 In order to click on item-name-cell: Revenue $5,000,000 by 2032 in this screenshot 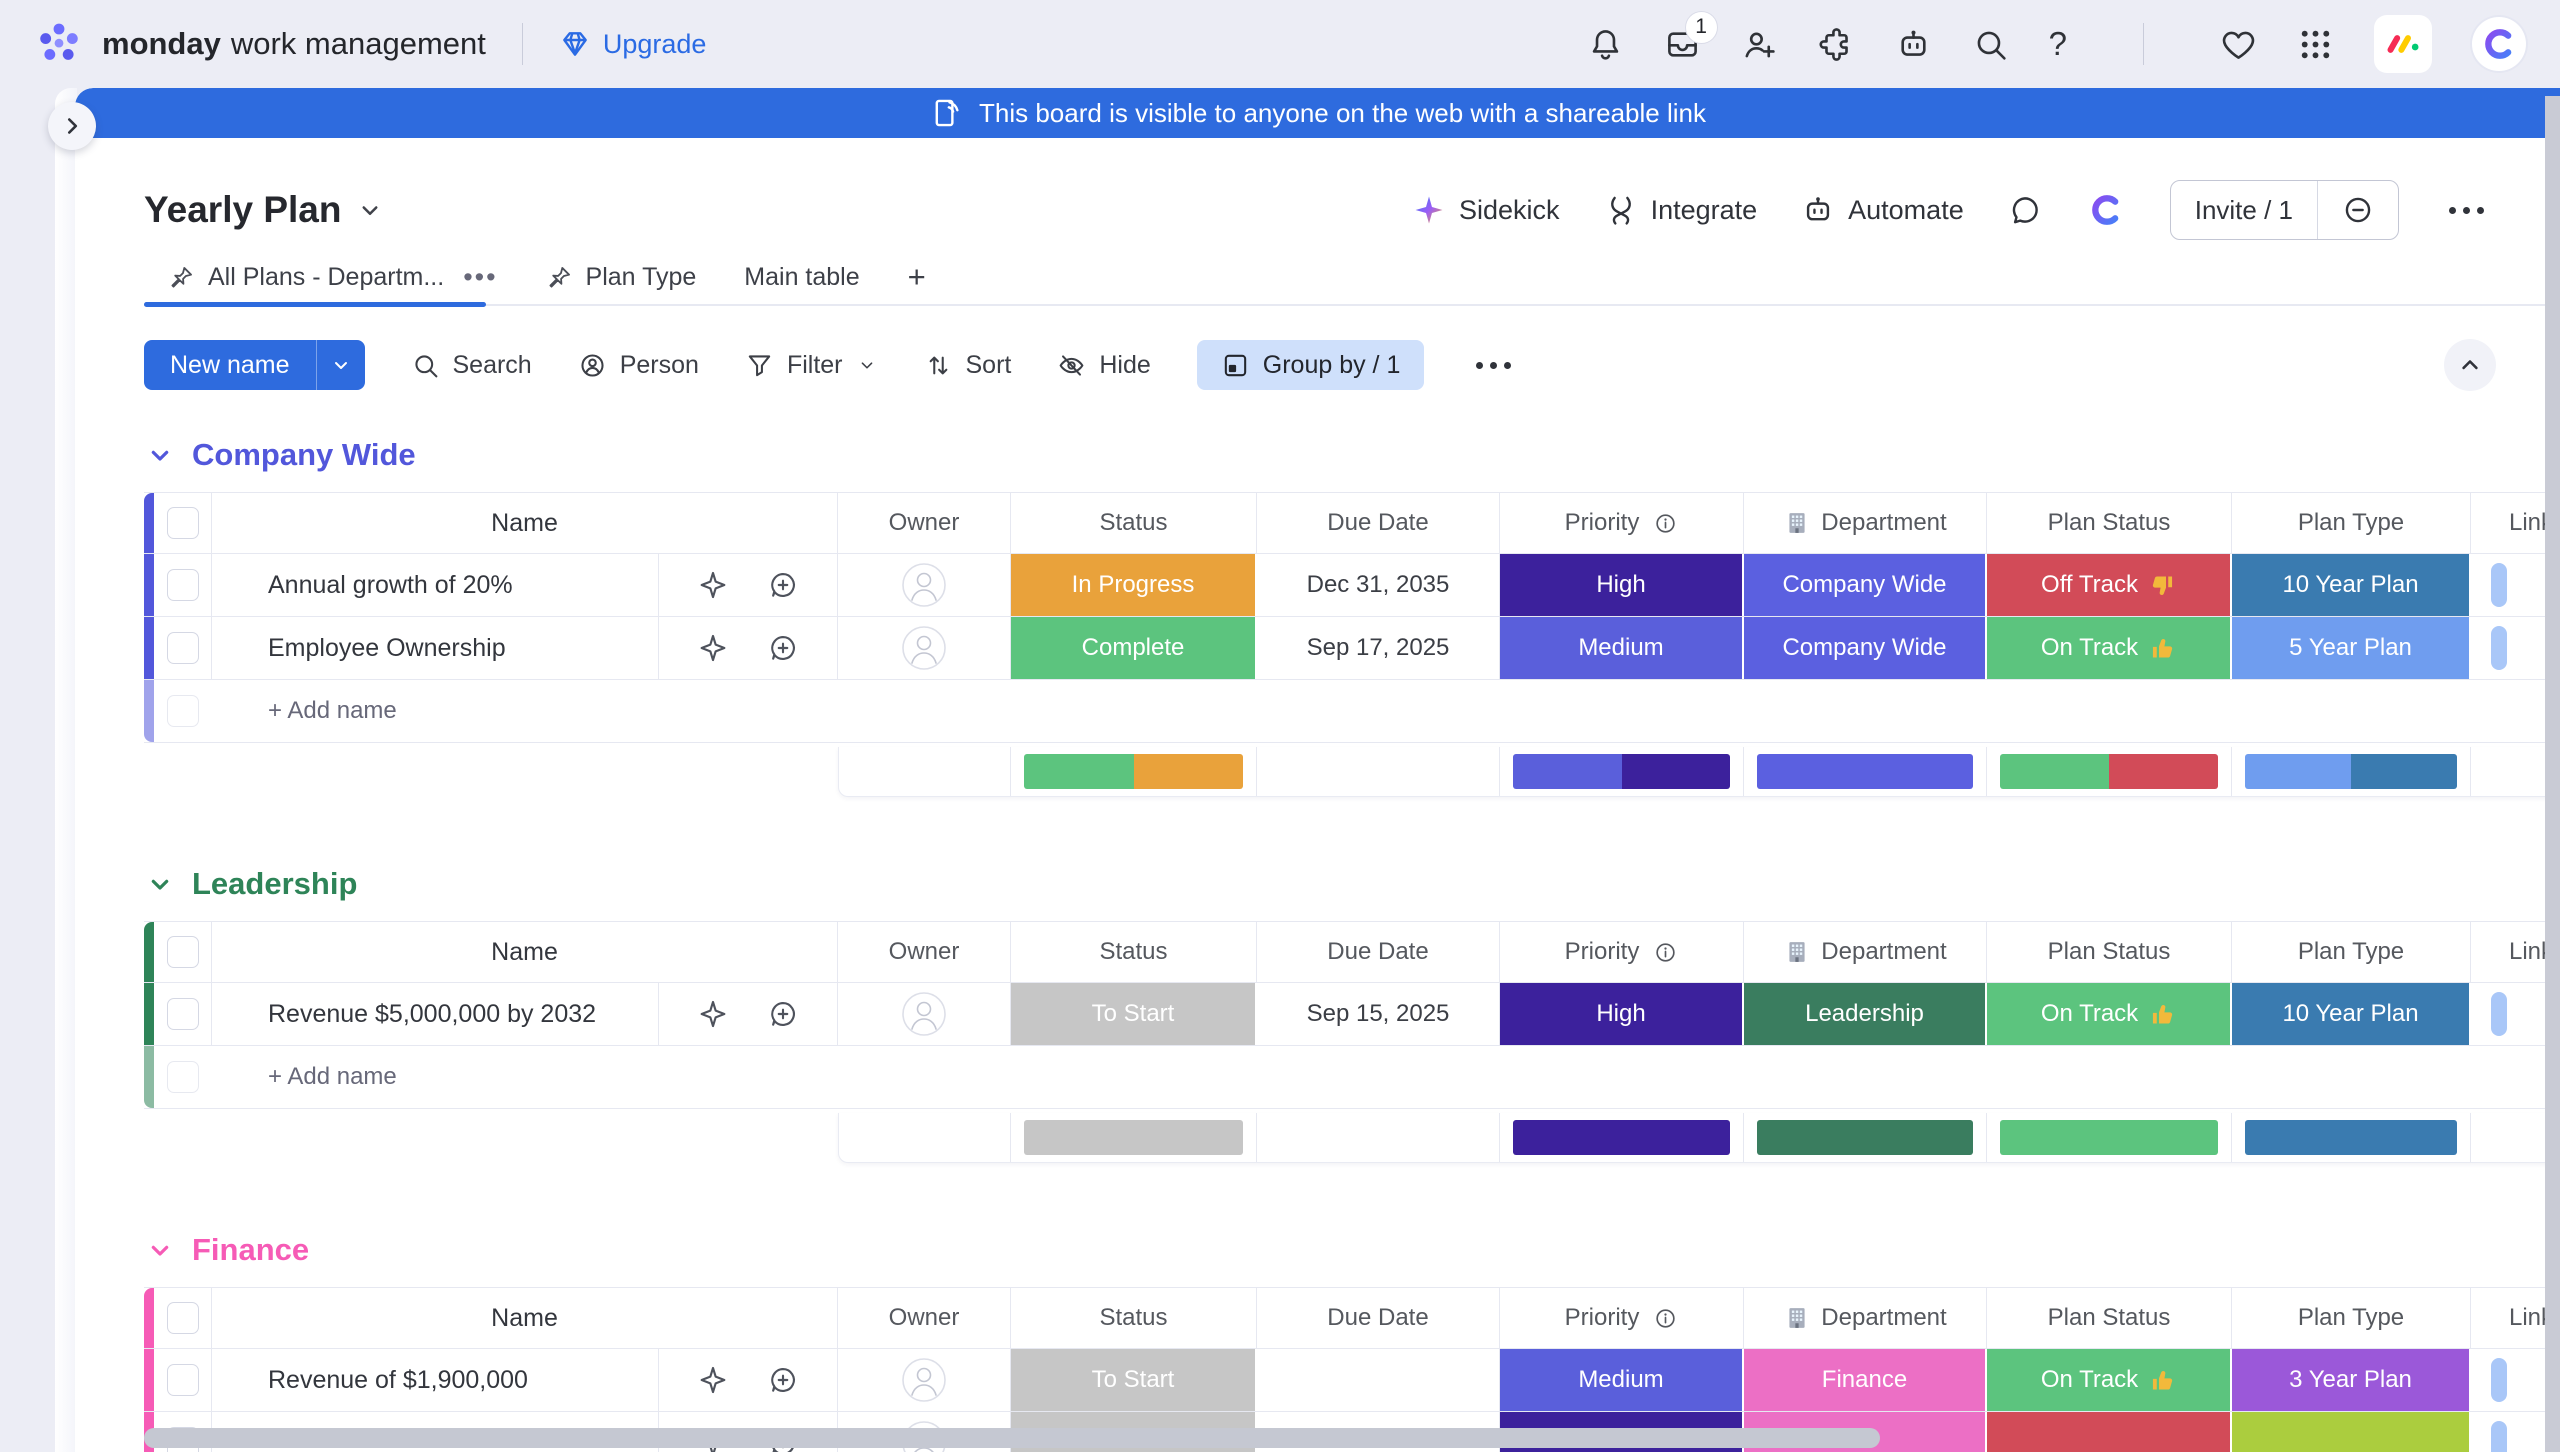, I will do `click(525, 1014)`.